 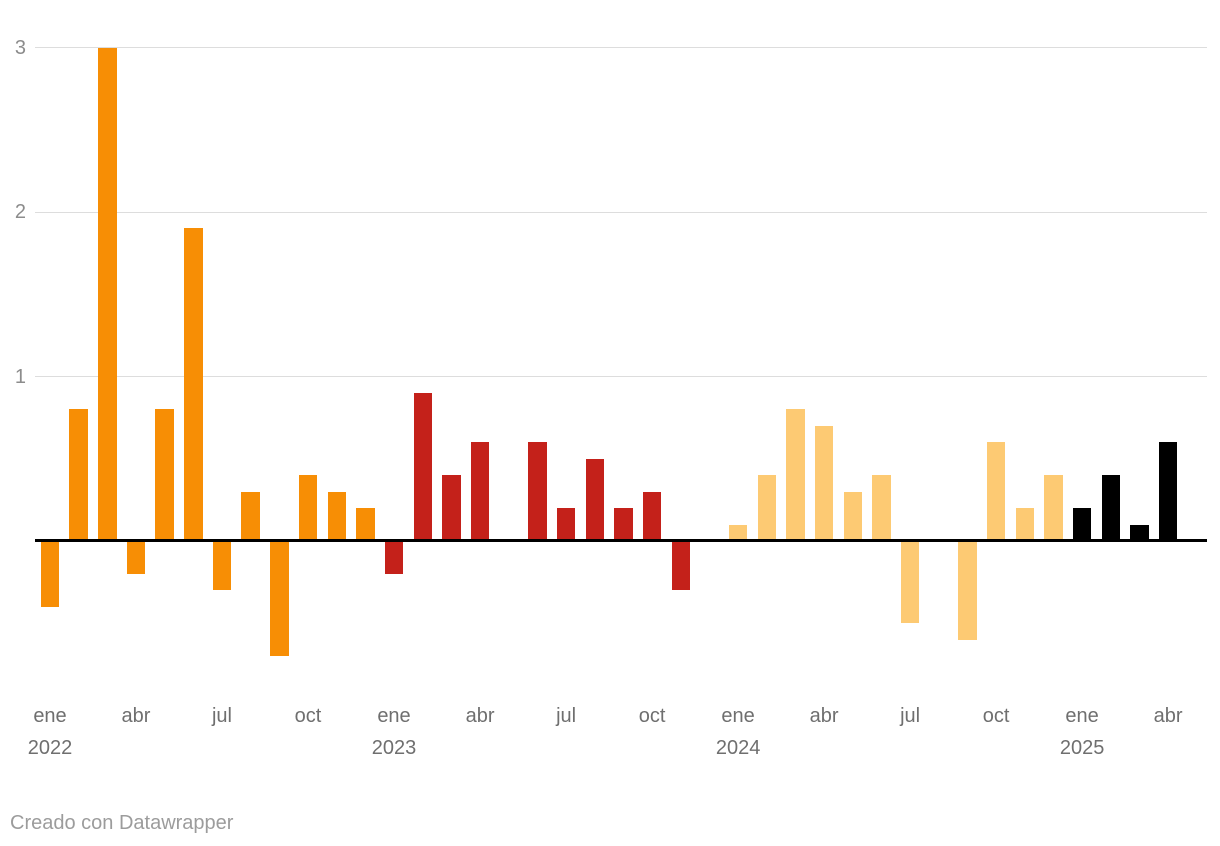 What do you see at coordinates (824, 716) in the screenshot?
I see `x-tick-abr-27: abr` at bounding box center [824, 716].